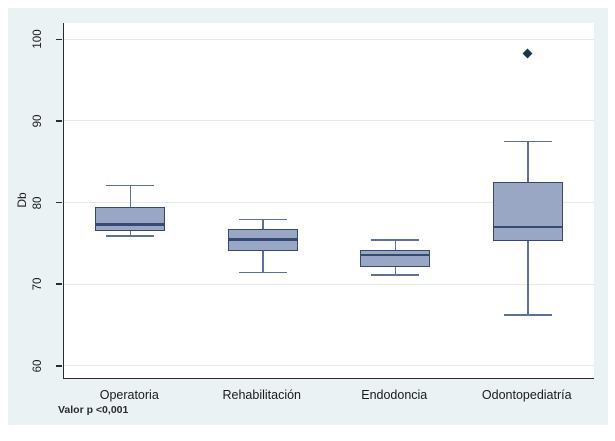 This screenshot has height=441, width=615. What do you see at coordinates (38, 39) in the screenshot?
I see `y-tick-label: 100` at bounding box center [38, 39].